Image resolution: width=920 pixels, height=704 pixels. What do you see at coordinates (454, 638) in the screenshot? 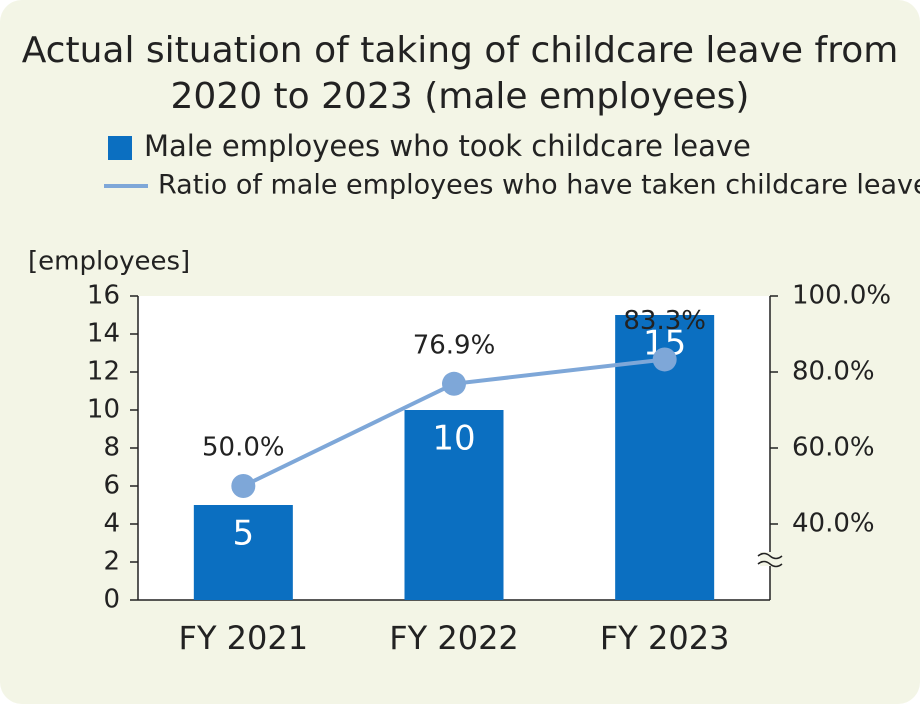
I see `x-tick-label: FY 2022` at bounding box center [454, 638].